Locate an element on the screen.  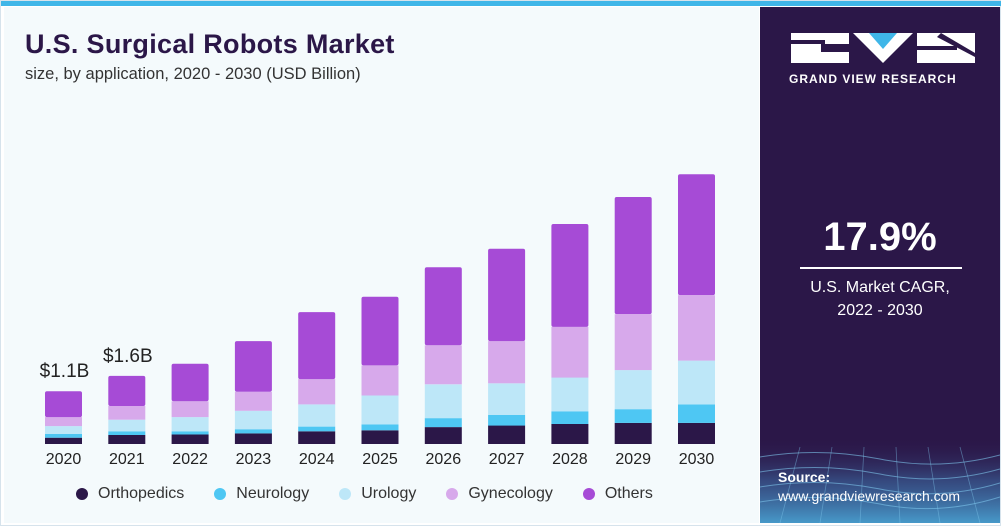
source-label: Source: is located at coordinates (804, 477).